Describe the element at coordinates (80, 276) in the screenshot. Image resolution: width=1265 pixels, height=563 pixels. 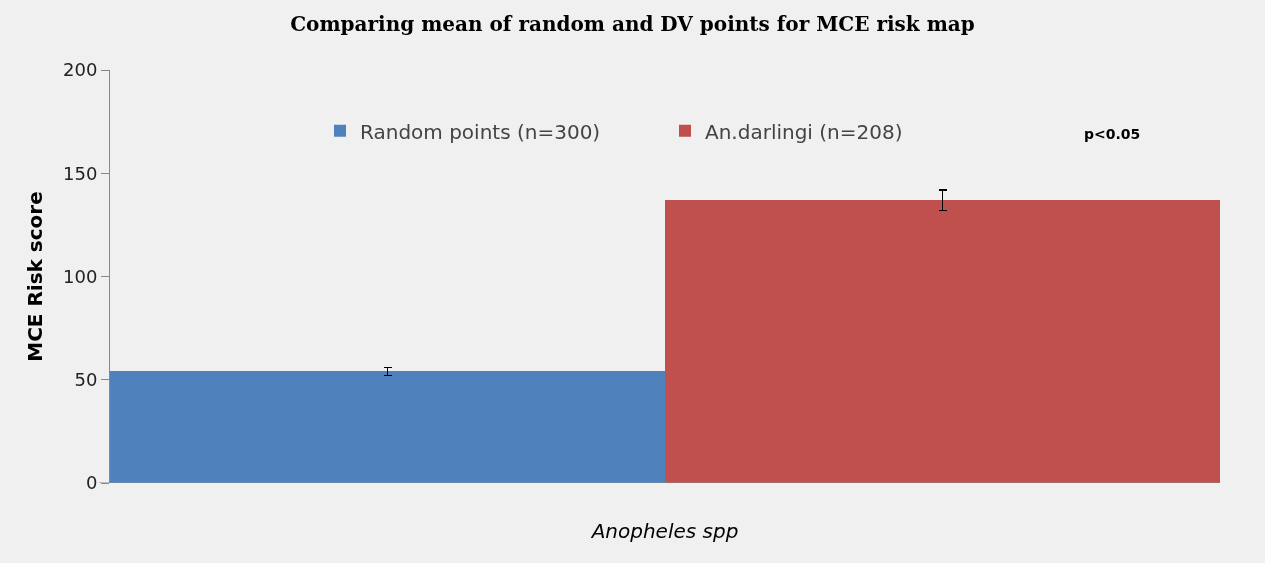
I see `y-tick-label: 100` at that location.